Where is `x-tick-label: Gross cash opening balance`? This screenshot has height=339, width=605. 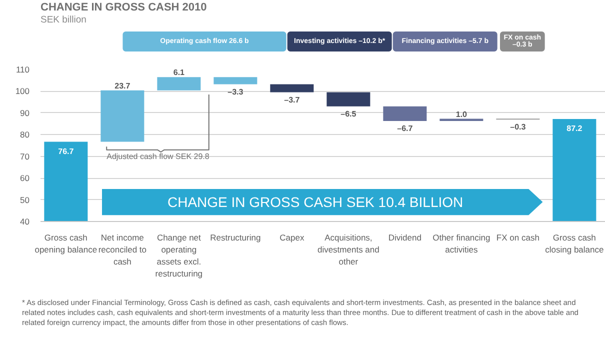
x-tick-label: Gross cash opening balance is located at coordinates (66, 243).